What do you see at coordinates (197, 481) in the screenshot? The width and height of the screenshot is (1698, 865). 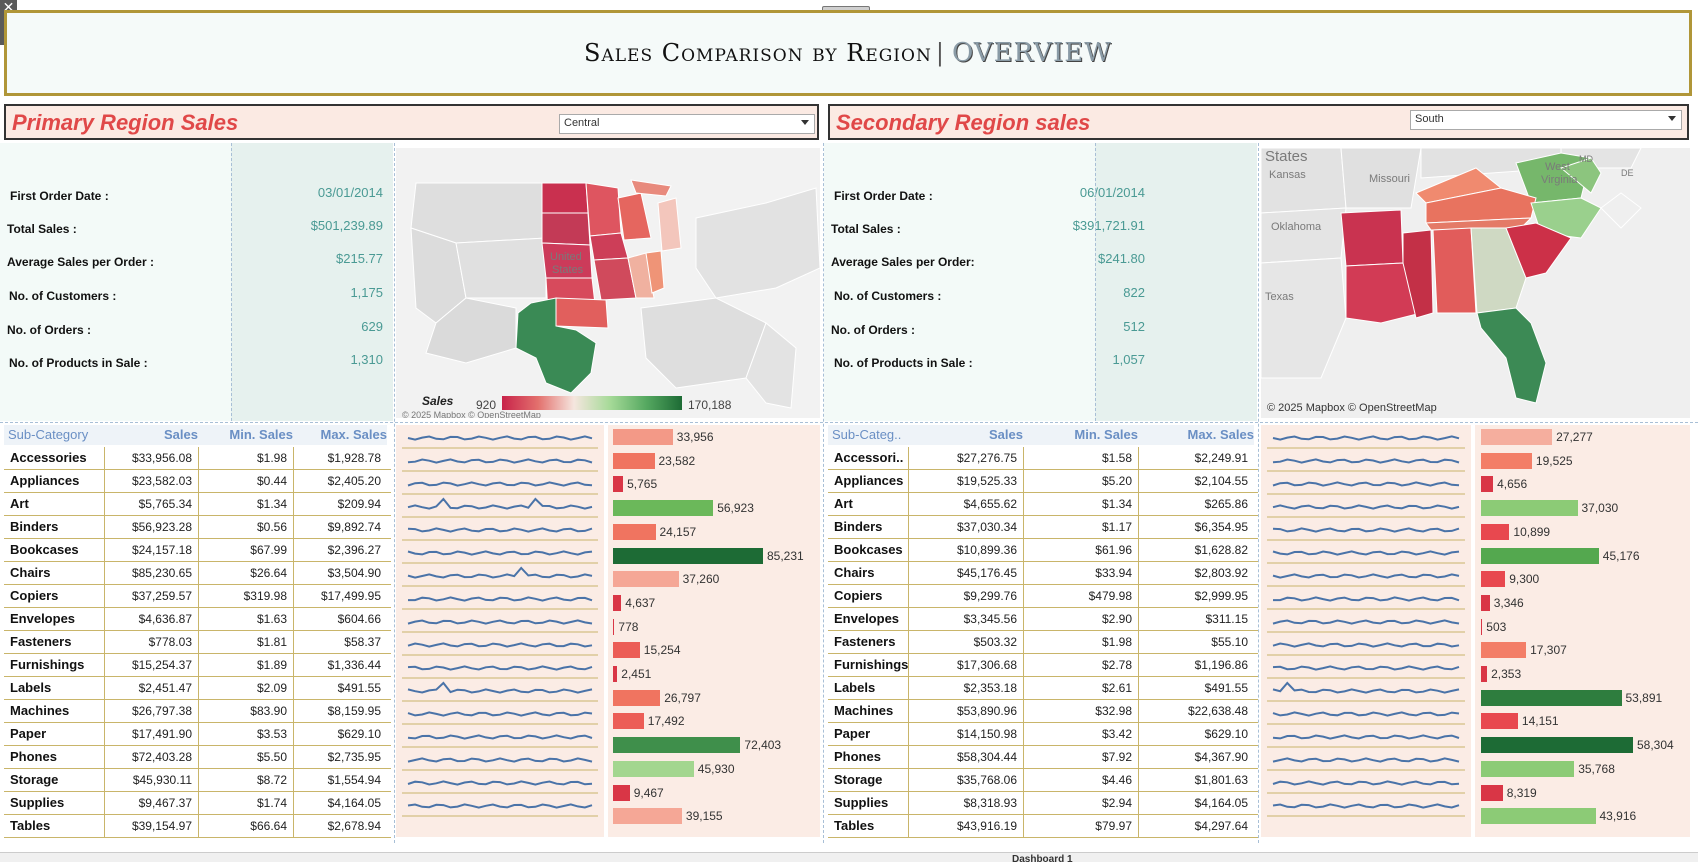 I see `table-row: Appliances $23,582.03 $0.44 $2,405.20` at bounding box center [197, 481].